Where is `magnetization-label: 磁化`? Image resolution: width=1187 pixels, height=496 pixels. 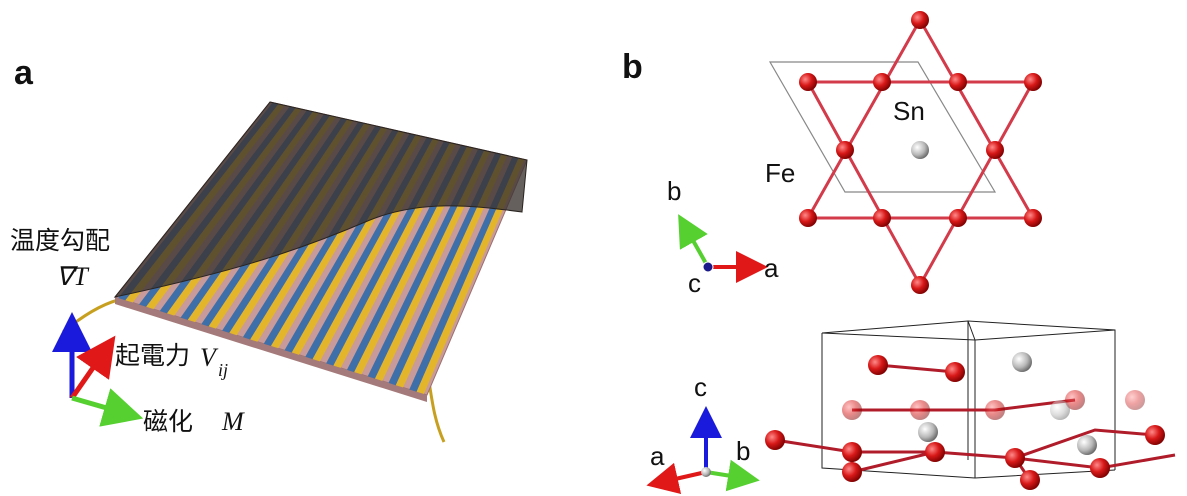 magnetization-label: 磁化 is located at coordinates (168, 421).